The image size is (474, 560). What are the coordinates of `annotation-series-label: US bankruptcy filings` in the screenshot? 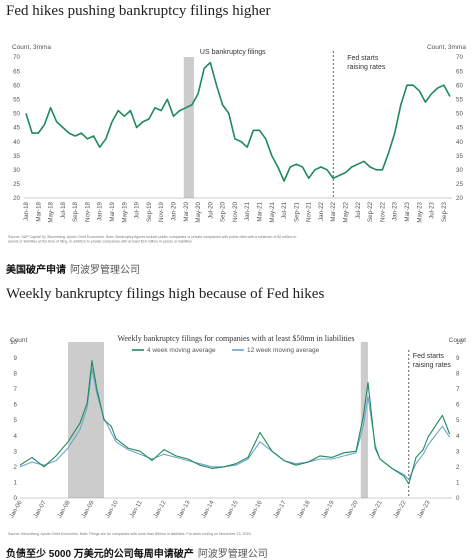 It's located at (233, 52).